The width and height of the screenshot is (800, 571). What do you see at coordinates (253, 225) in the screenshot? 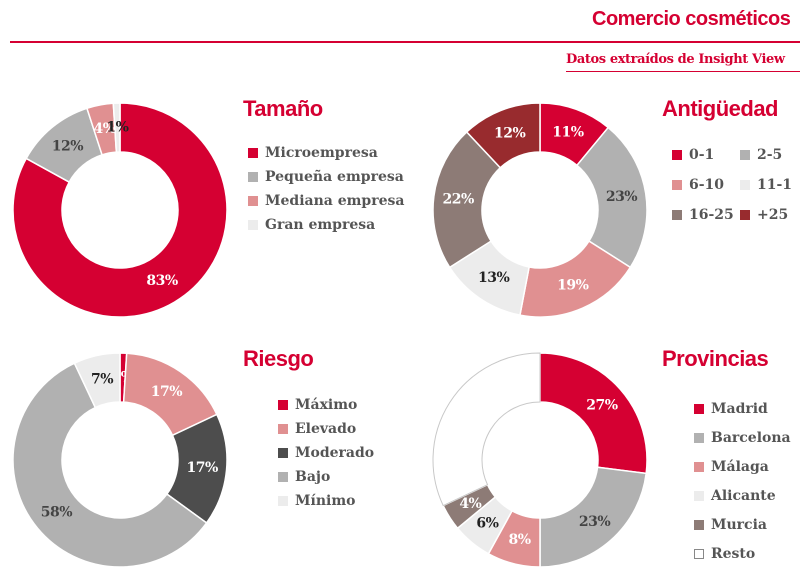
I see `legend-swatch-gran-empresa` at bounding box center [253, 225].